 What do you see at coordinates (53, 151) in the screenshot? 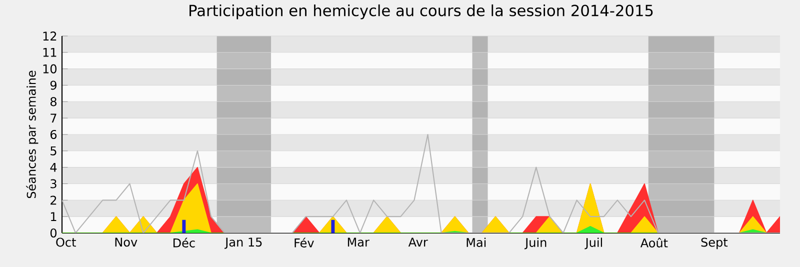
I see `y-tick-label: 5` at bounding box center [53, 151].